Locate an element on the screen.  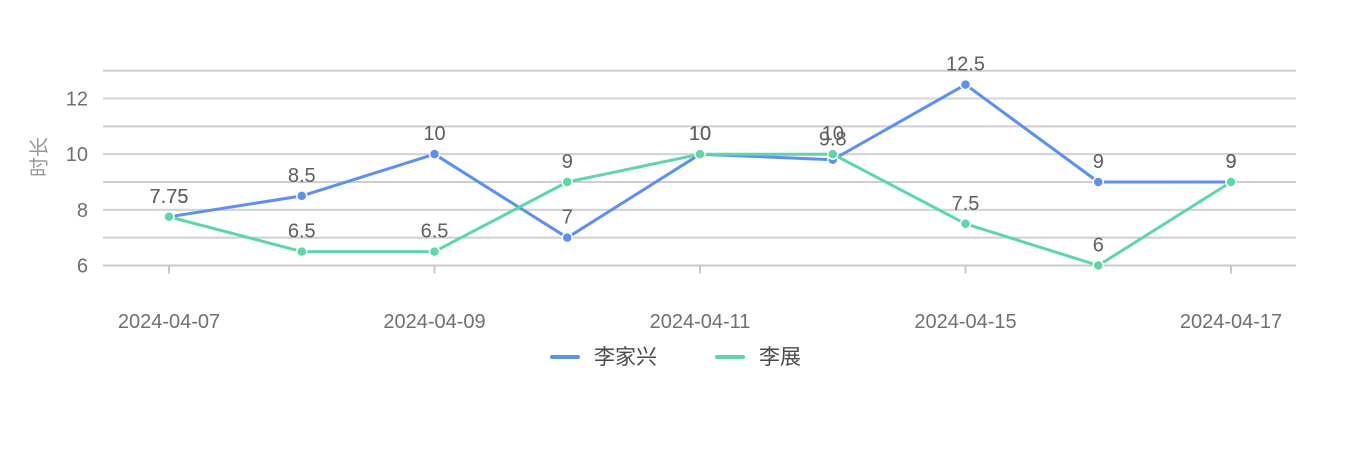
data-label: 9.8 is located at coordinates (833, 140).